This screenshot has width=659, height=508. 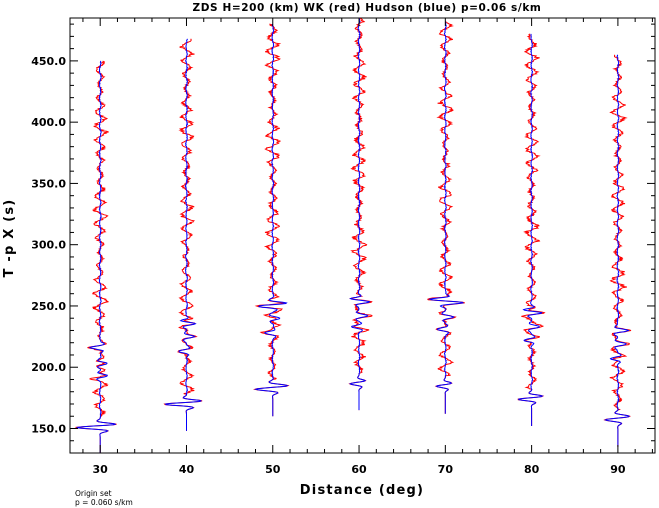 What do you see at coordinates (104, 502) in the screenshot?
I see `slowness-note: p = 0.060 s/km` at bounding box center [104, 502].